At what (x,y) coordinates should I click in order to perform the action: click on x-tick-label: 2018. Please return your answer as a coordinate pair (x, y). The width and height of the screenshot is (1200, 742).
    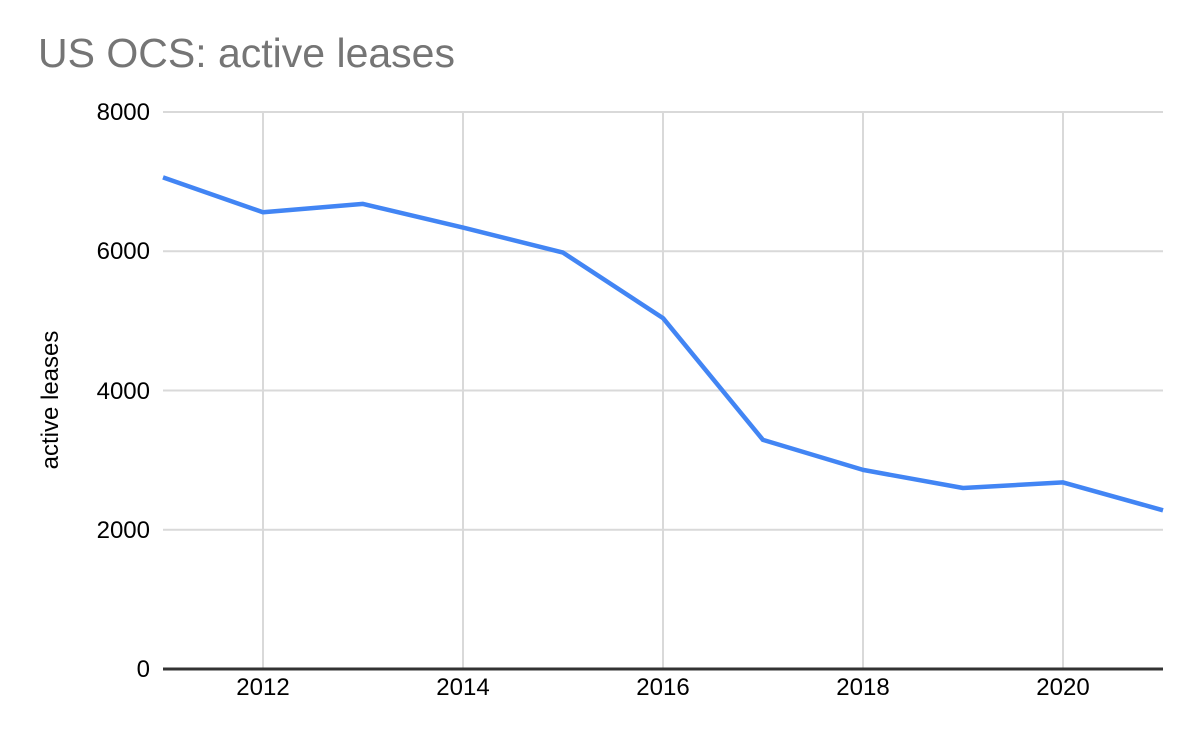
    Looking at the image, I should click on (863, 687).